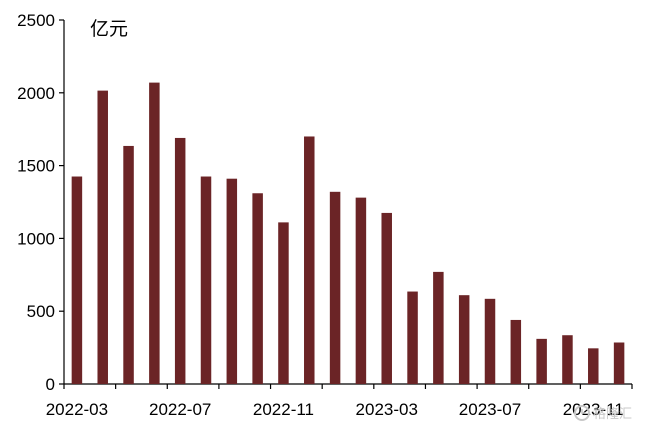  I want to click on x-tick-label: 2022-11, so click(283, 409).